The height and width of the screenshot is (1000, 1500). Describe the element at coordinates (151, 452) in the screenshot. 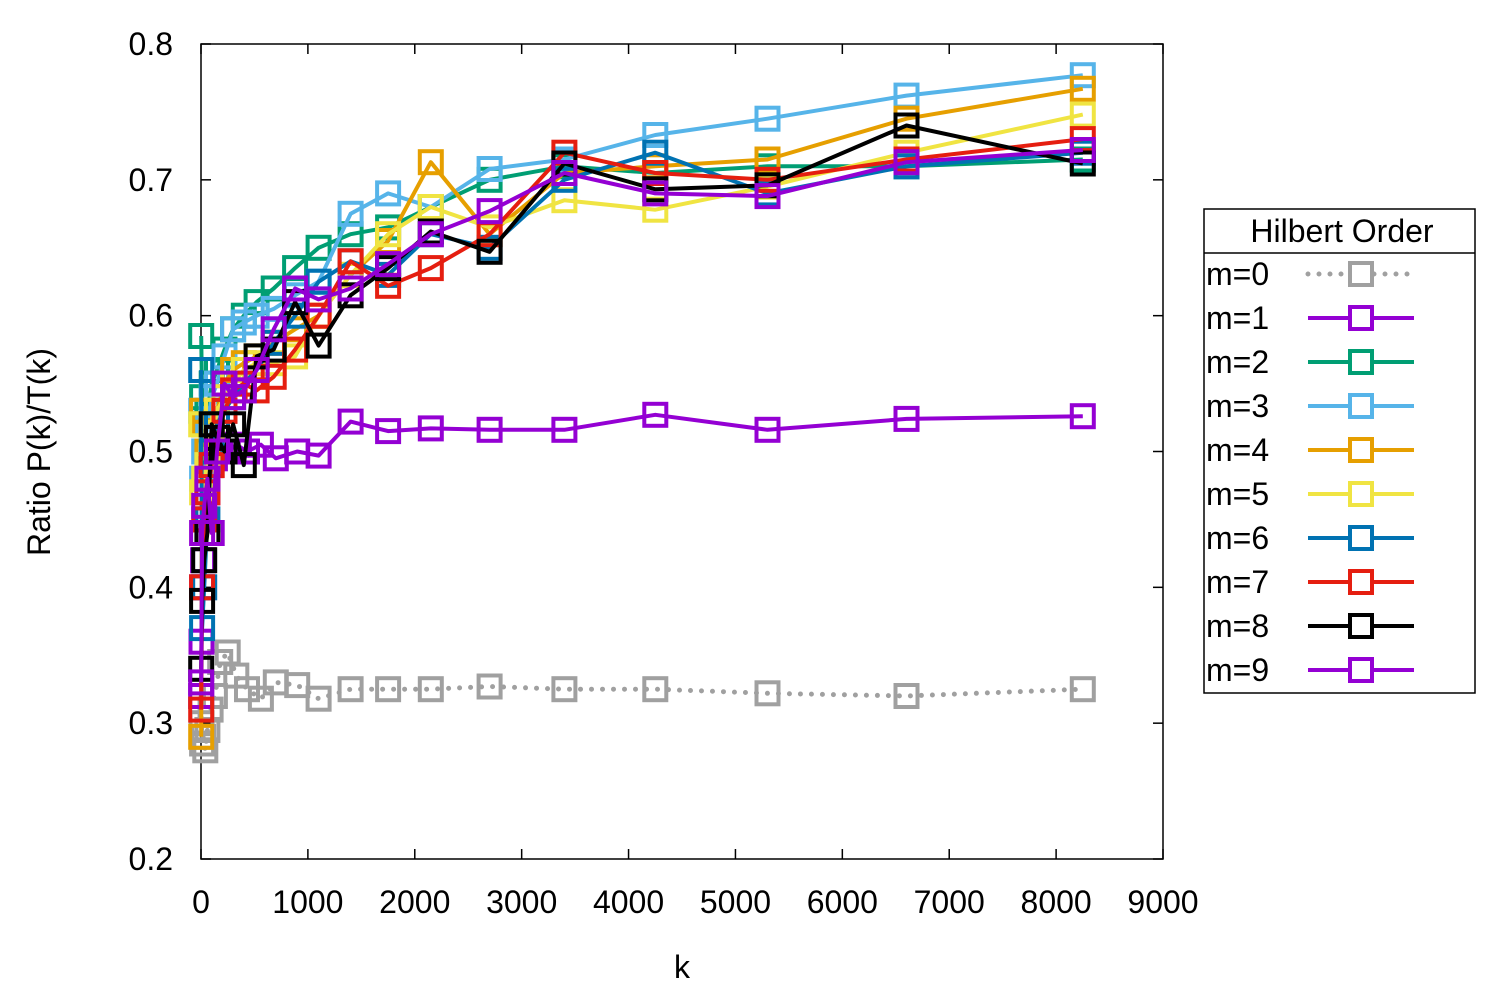

I see `y-tick-label: 0.5` at that location.